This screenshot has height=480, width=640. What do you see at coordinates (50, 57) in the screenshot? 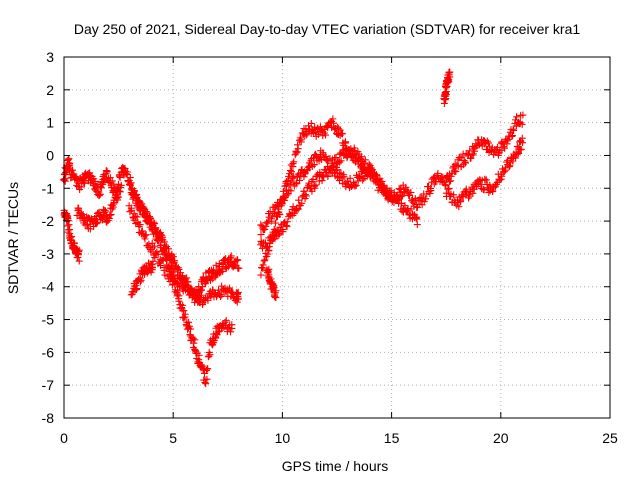
I see `y-tick-label: 3` at bounding box center [50, 57].